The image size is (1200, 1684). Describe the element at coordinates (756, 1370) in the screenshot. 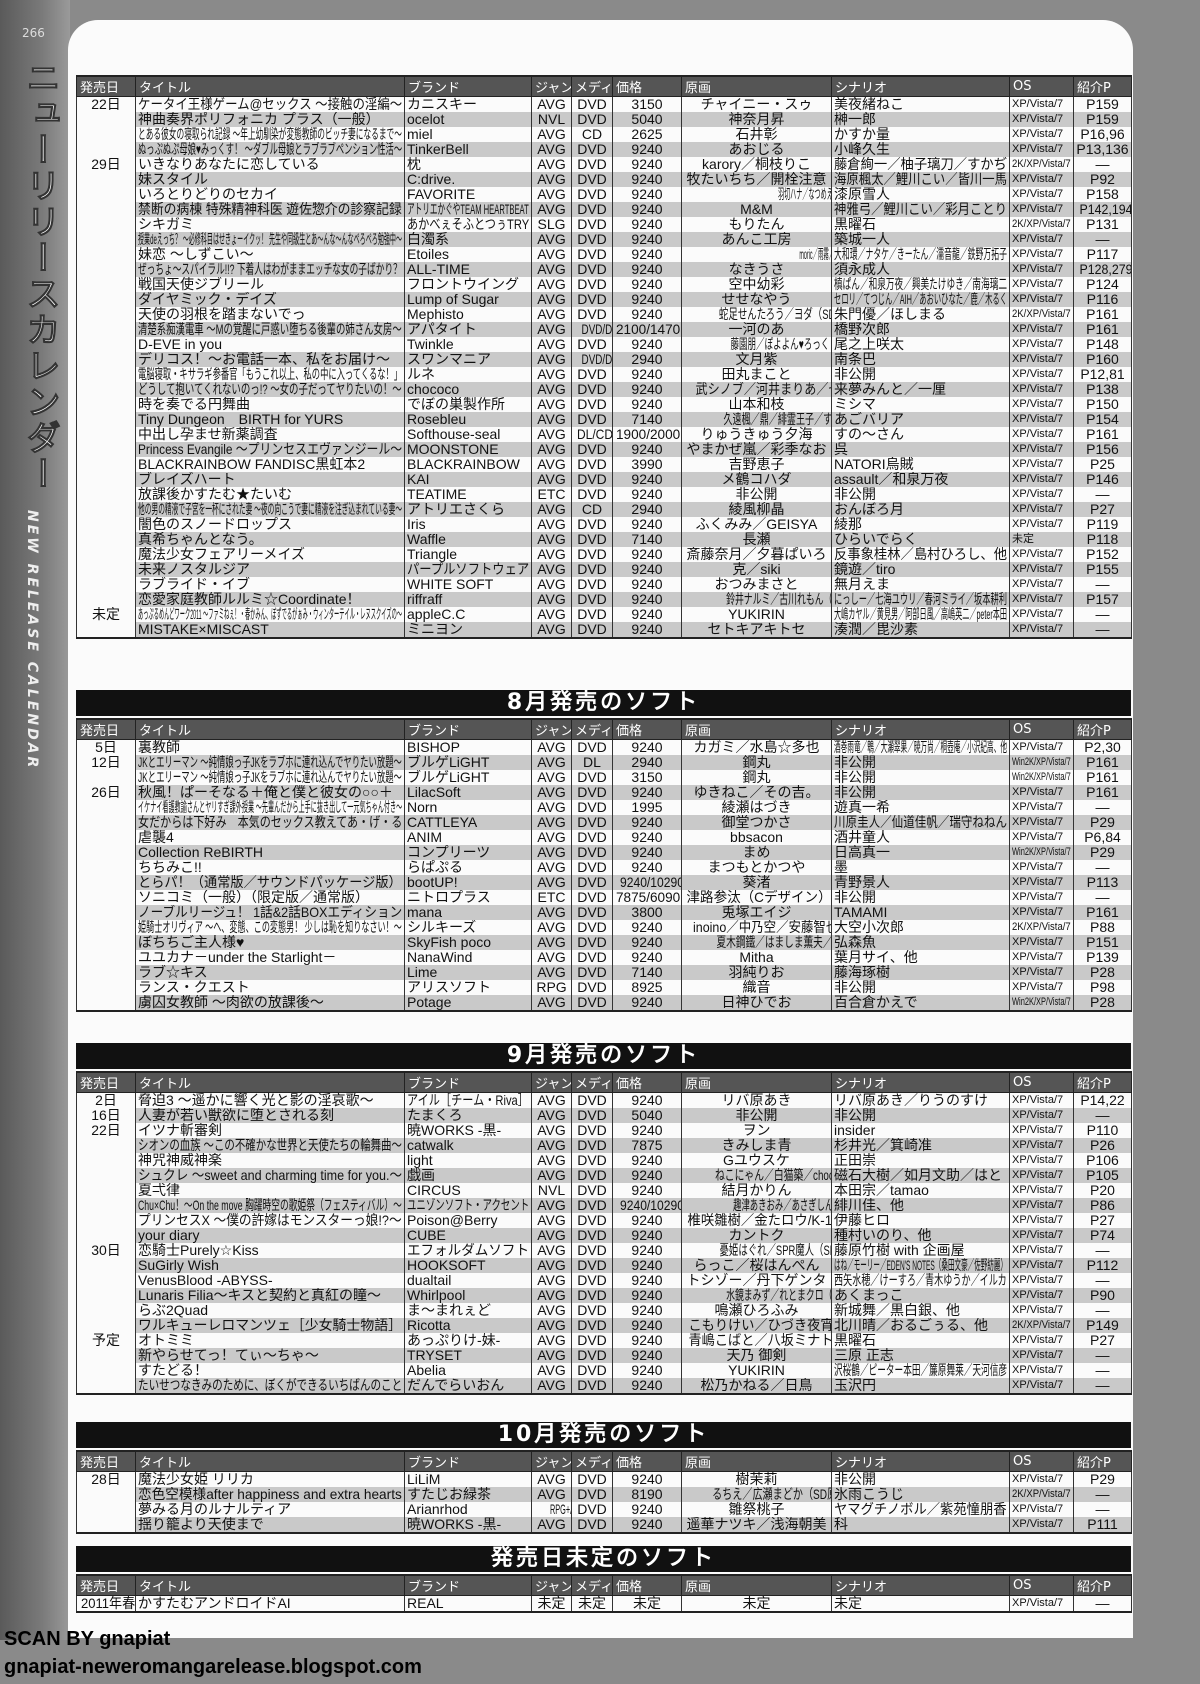

I see `cell-text: YUKIRIN` at that location.